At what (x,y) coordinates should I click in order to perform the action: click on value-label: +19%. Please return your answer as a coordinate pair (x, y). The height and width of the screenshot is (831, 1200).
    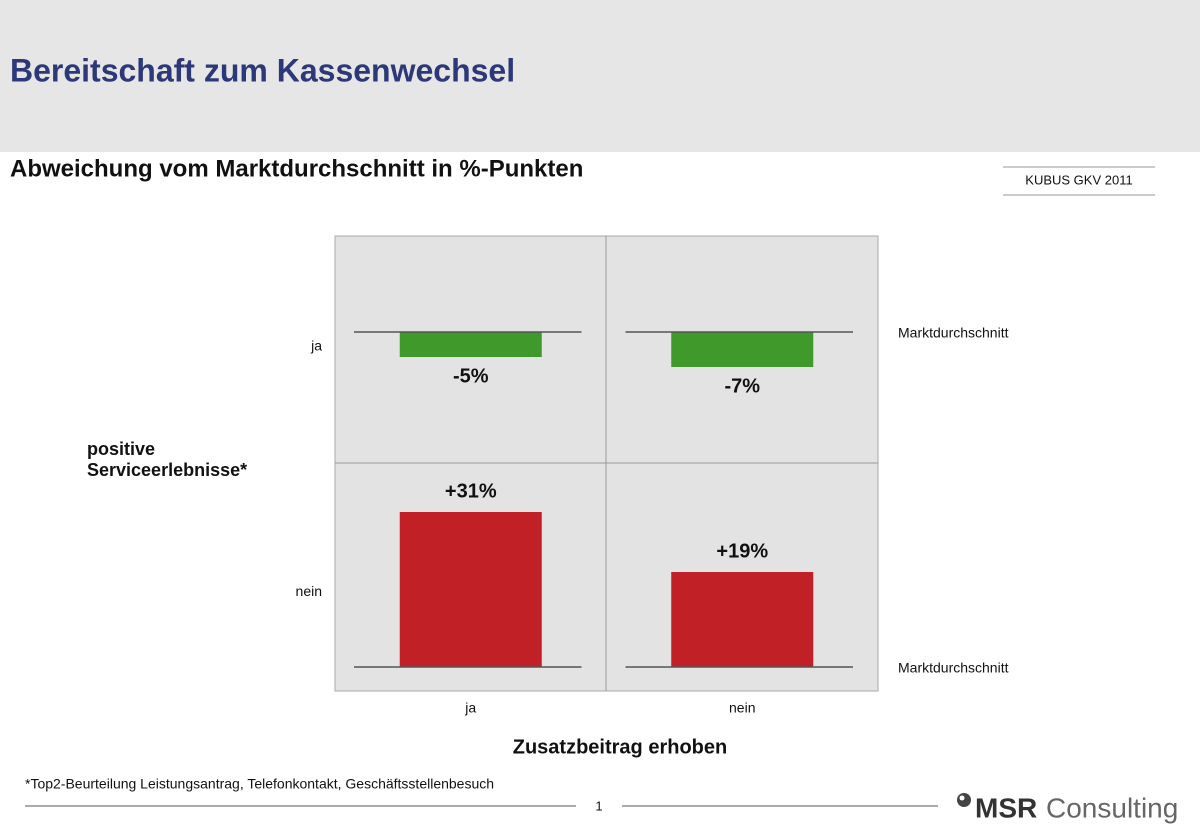
    Looking at the image, I should click on (742, 551).